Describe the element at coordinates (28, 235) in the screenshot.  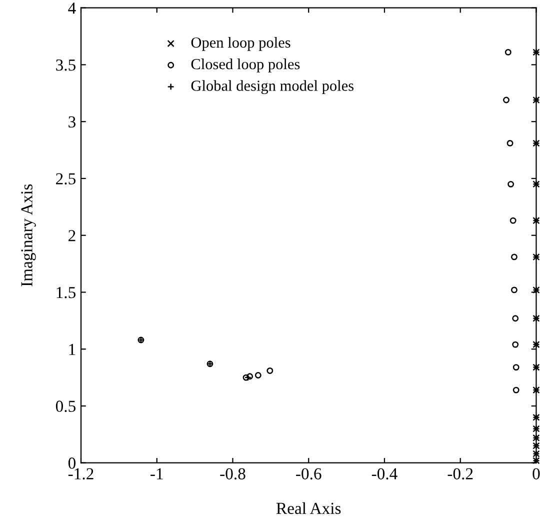
I see `y-axis-title: Imaginary Axis` at that location.